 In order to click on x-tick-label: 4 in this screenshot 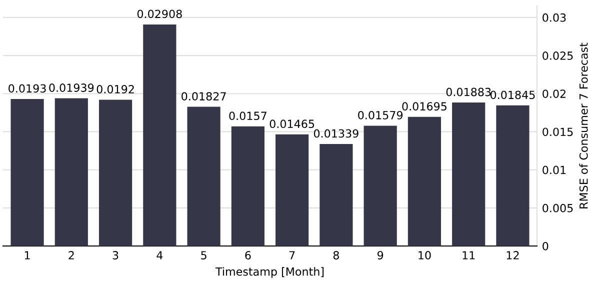, I will do `click(159, 255)`.